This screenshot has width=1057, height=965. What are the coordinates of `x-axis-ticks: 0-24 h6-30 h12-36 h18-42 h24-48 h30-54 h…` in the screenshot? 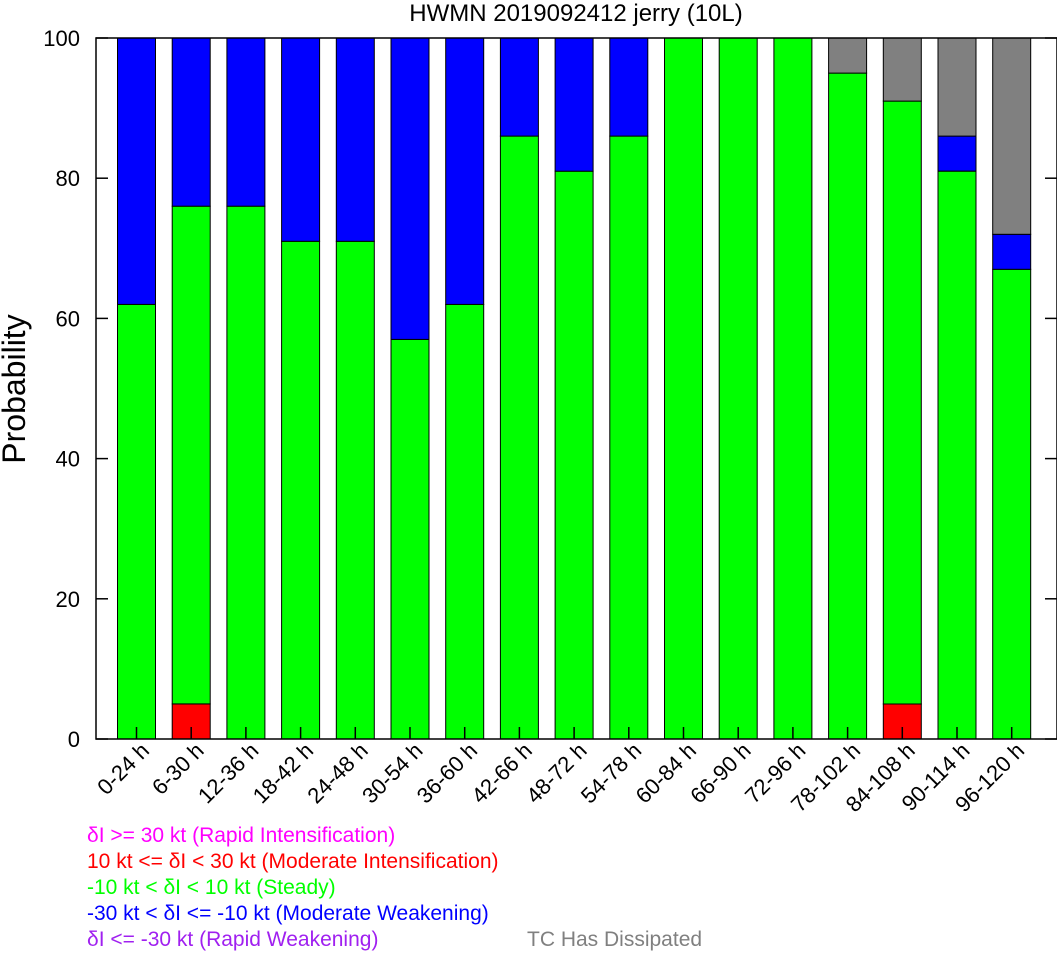 It's located at (560, 772).